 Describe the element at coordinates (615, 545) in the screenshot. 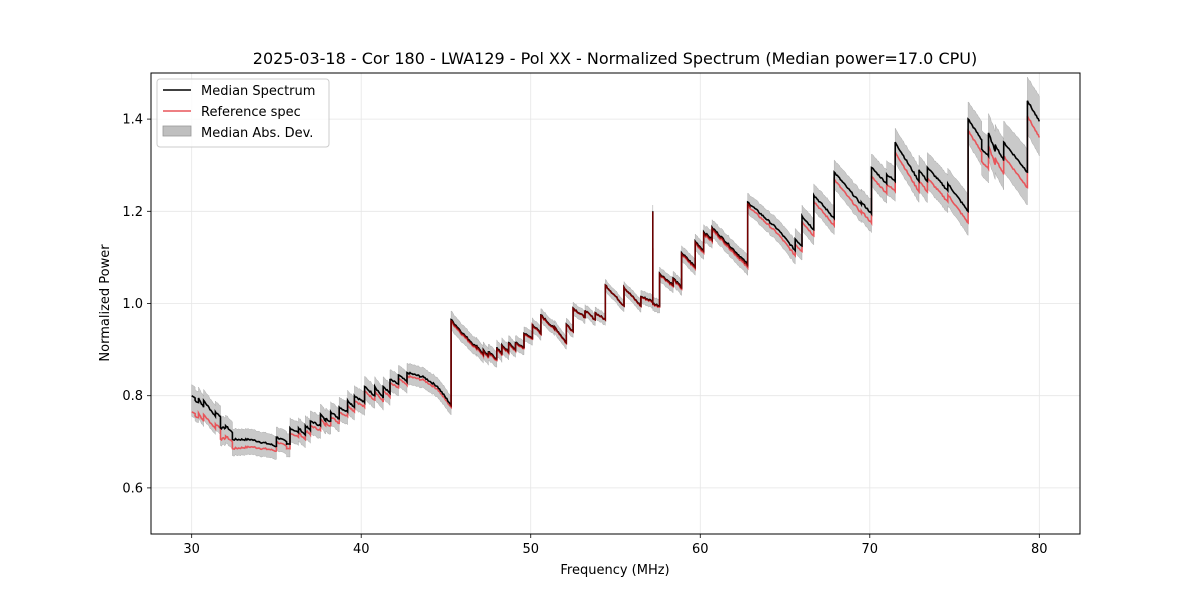

I see `x-axis-ticks: 30 40 50 60 70 80` at that location.